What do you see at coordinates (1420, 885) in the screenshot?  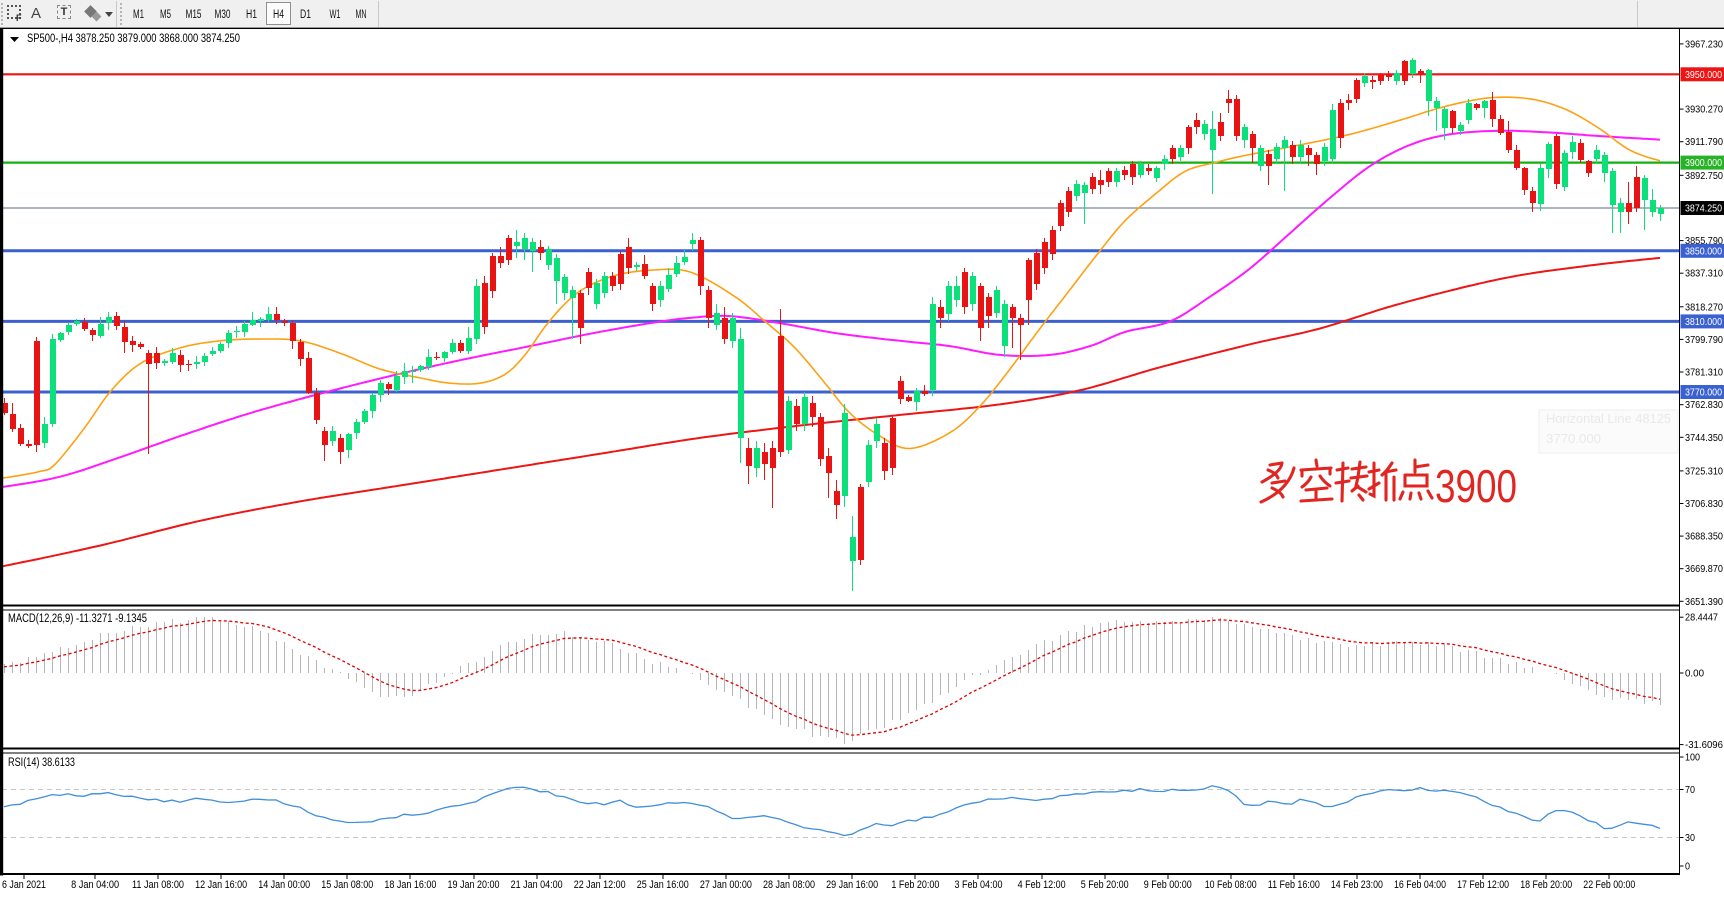 I see `svg-text: 16 Feb 04:00` at bounding box center [1420, 885].